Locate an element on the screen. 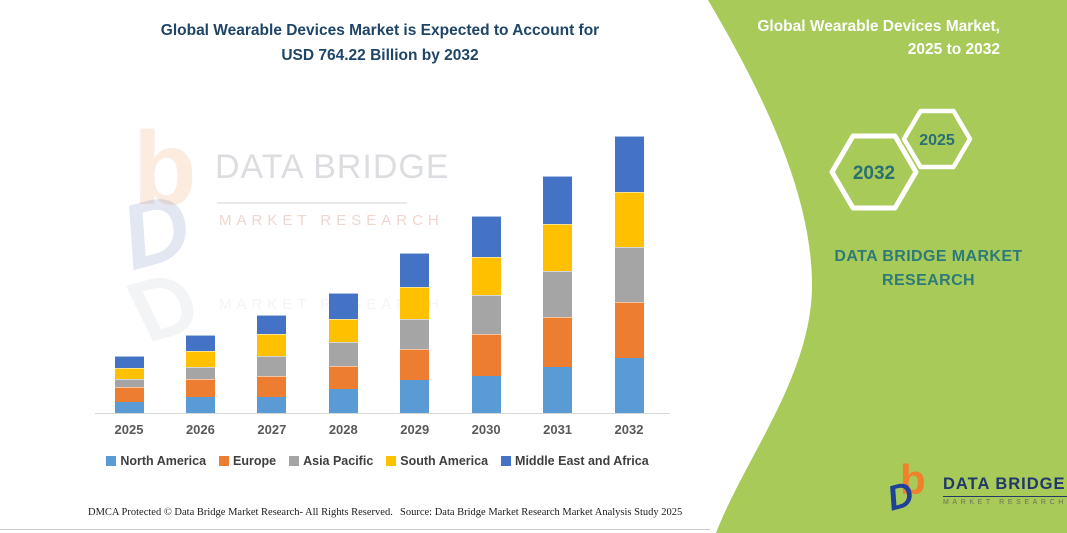  legend-item-north-america: North America is located at coordinates (156, 461).